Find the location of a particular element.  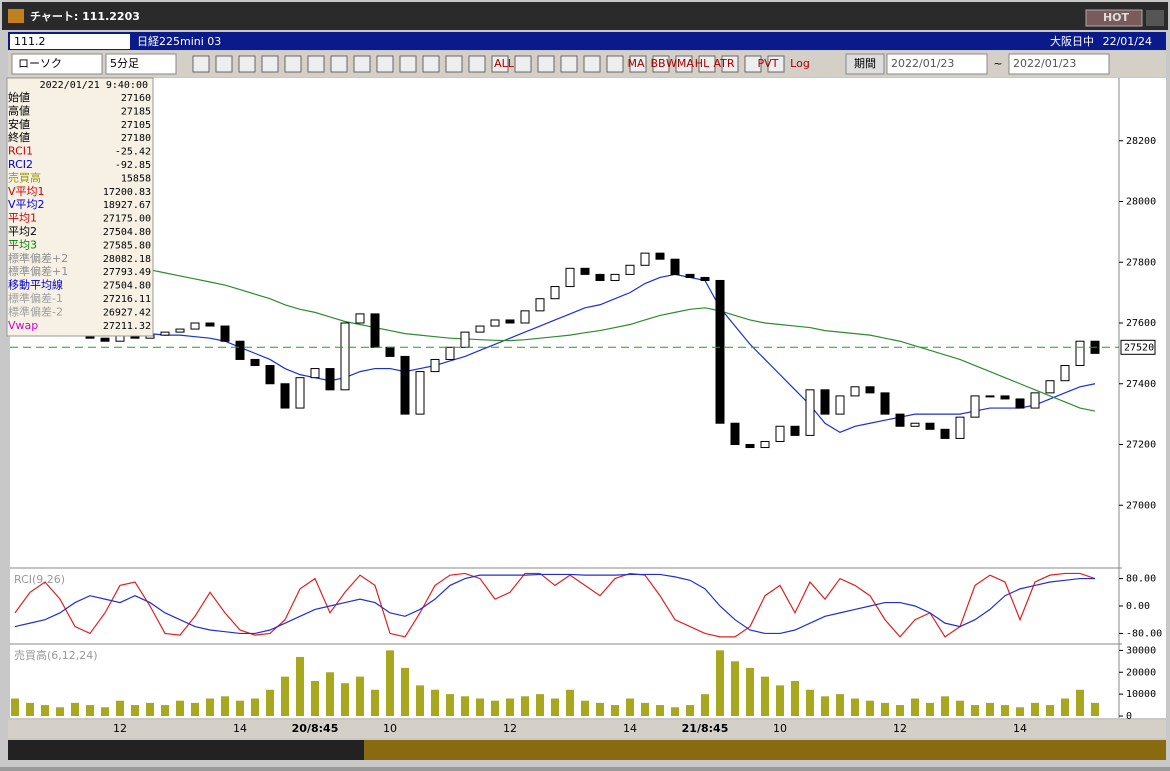

y-tick-label: 20000 is located at coordinates (1141, 672).